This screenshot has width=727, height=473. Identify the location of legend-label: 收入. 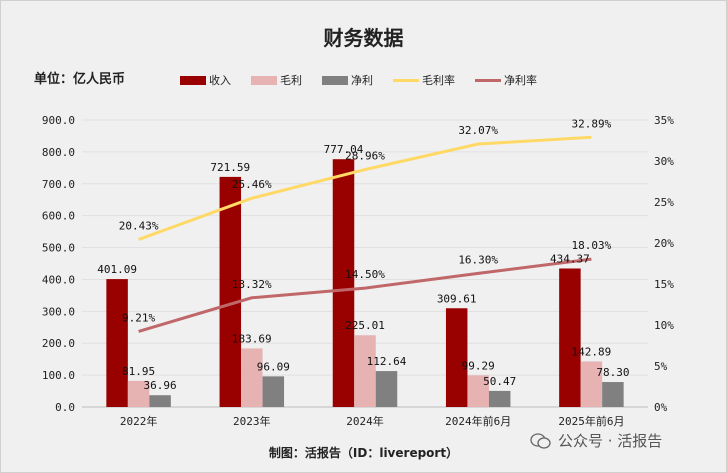
(220, 80).